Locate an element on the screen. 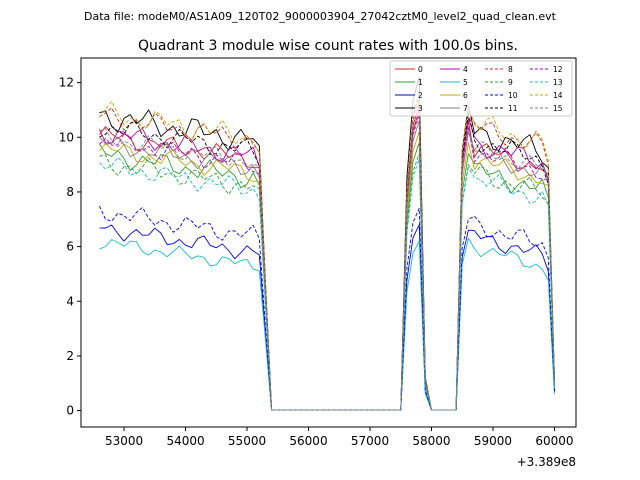 The height and width of the screenshot is (480, 640). legend-label-2: 2 is located at coordinates (420, 95).